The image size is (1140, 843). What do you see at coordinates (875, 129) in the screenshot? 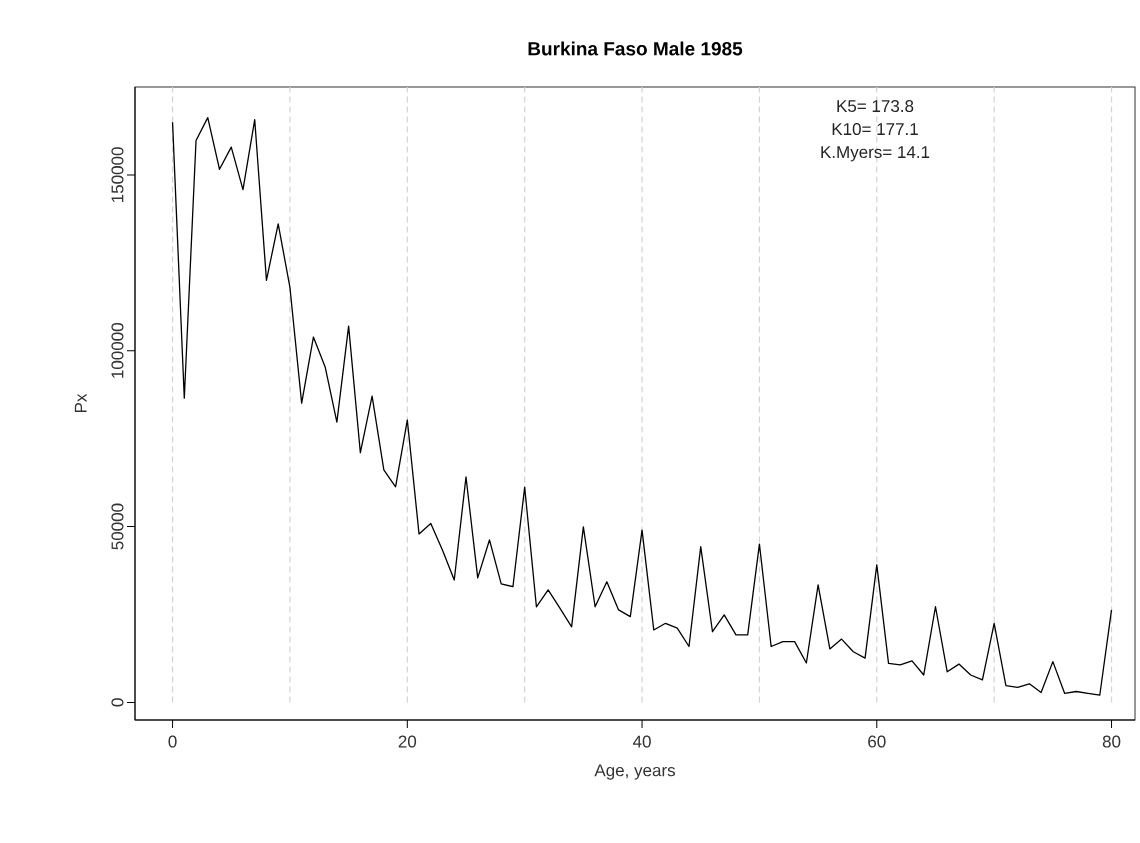
I see `annotation: K10= 177.1` at bounding box center [875, 129].